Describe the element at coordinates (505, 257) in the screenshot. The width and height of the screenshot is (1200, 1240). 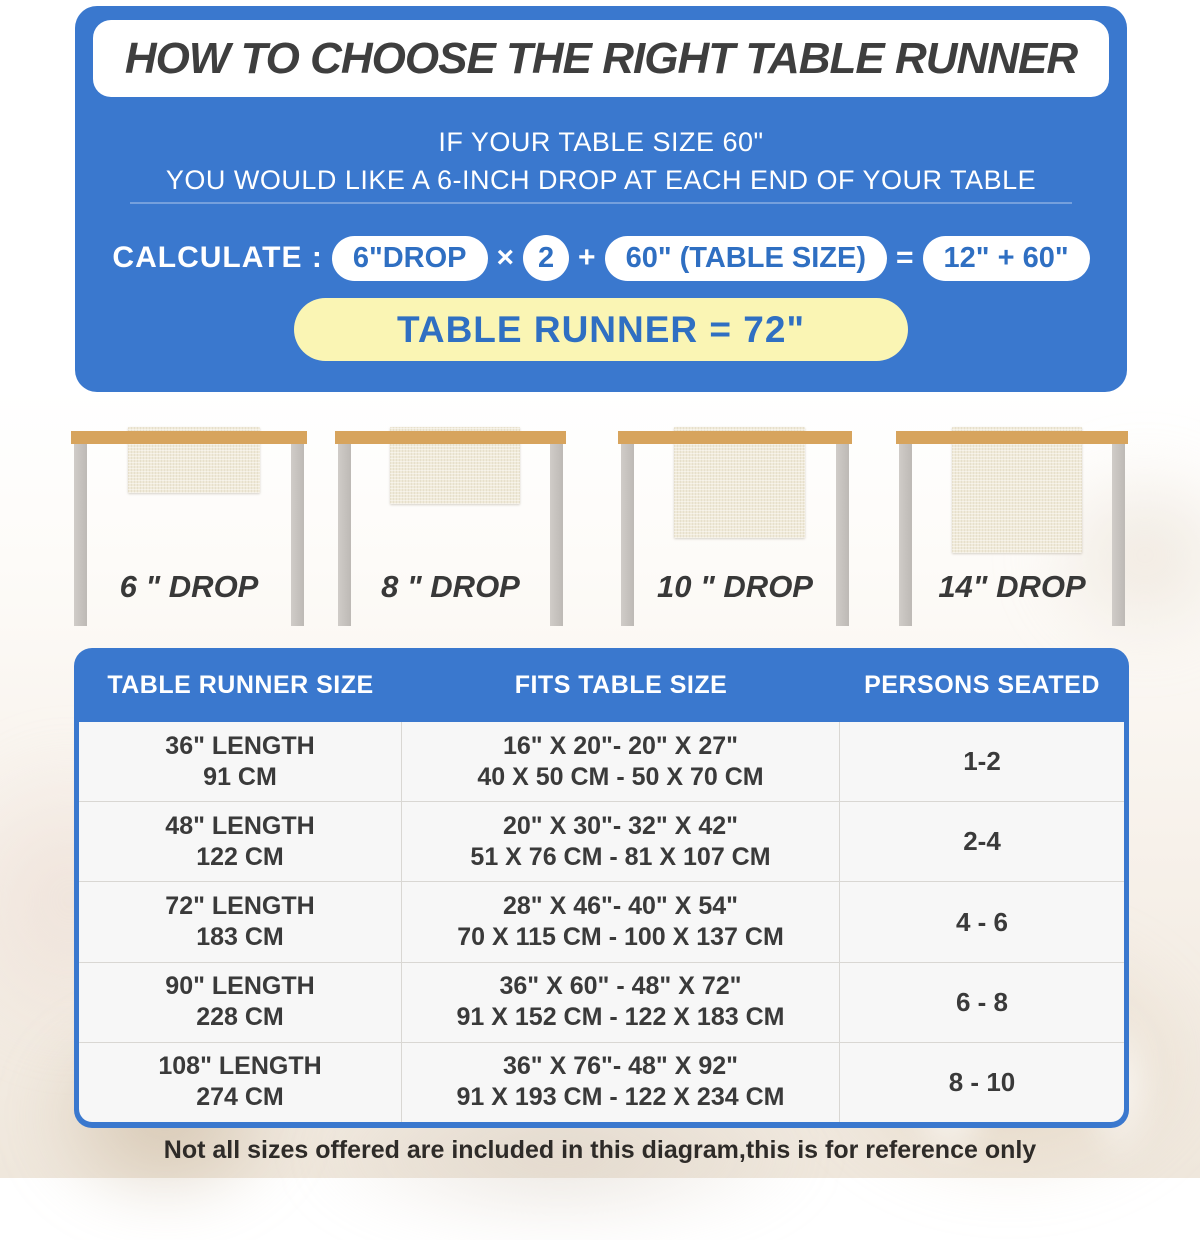
I see `multiply-sign: ×` at that location.